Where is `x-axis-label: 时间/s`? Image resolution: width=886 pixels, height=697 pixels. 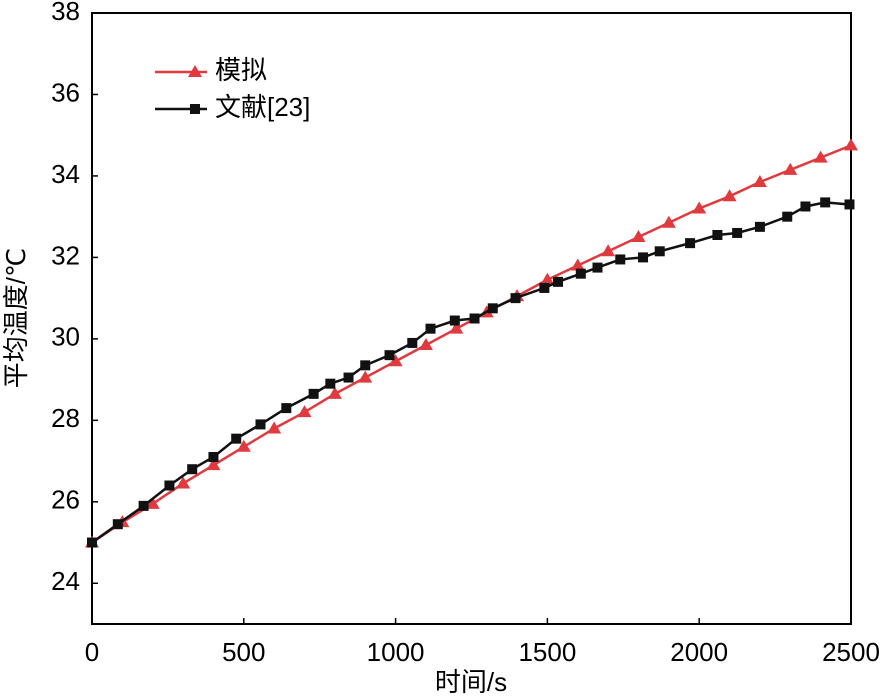 x-axis-label: 时间/s is located at coordinates (471, 682).